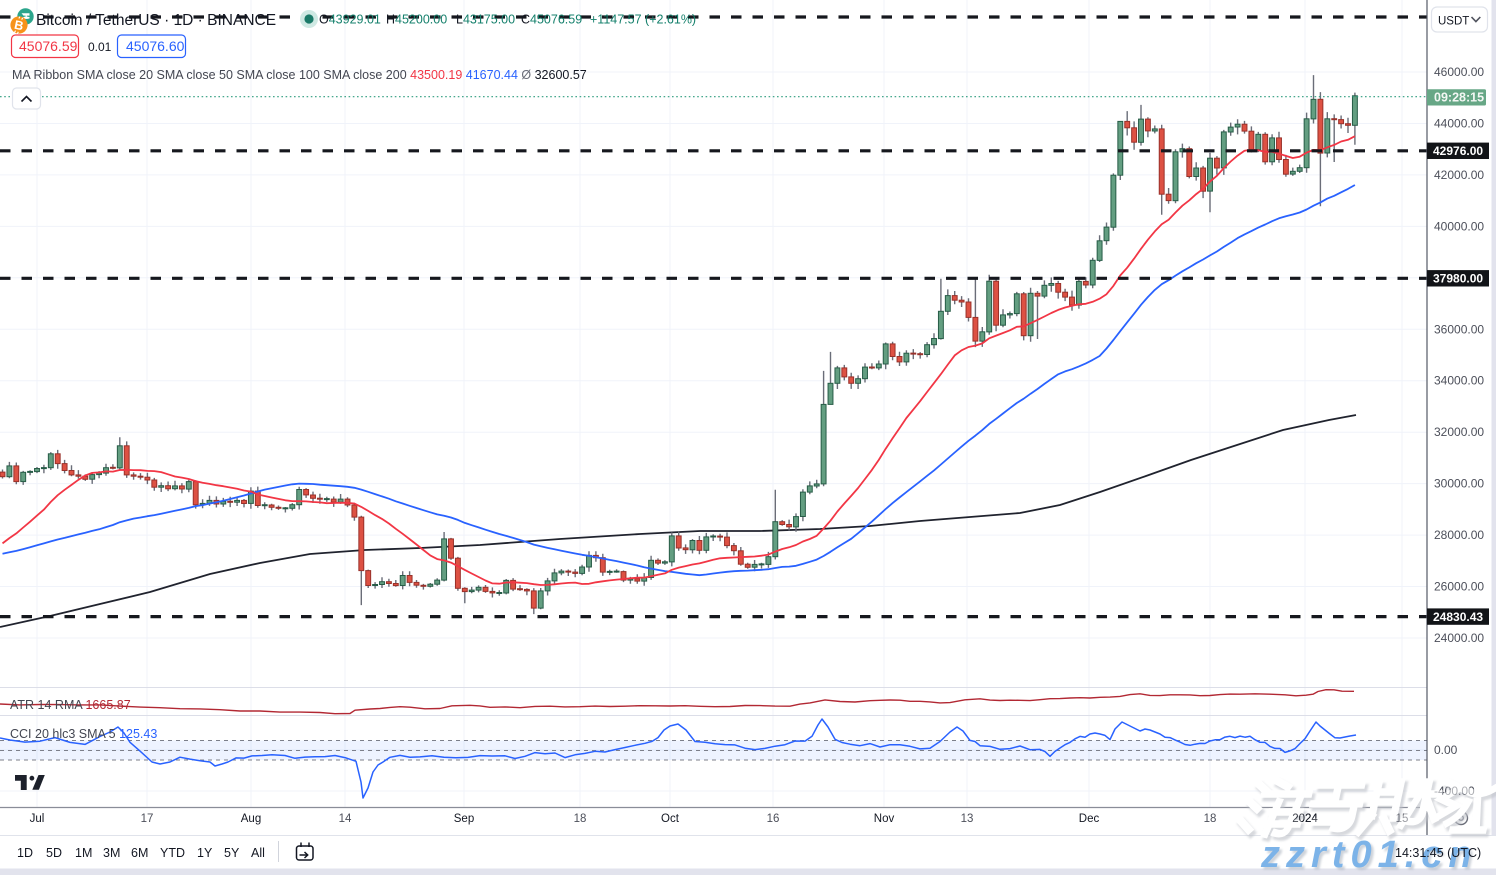 This screenshot has height=880, width=1496. I want to click on svg-text: ATR 14 RMA 1665.87, so click(70, 705).